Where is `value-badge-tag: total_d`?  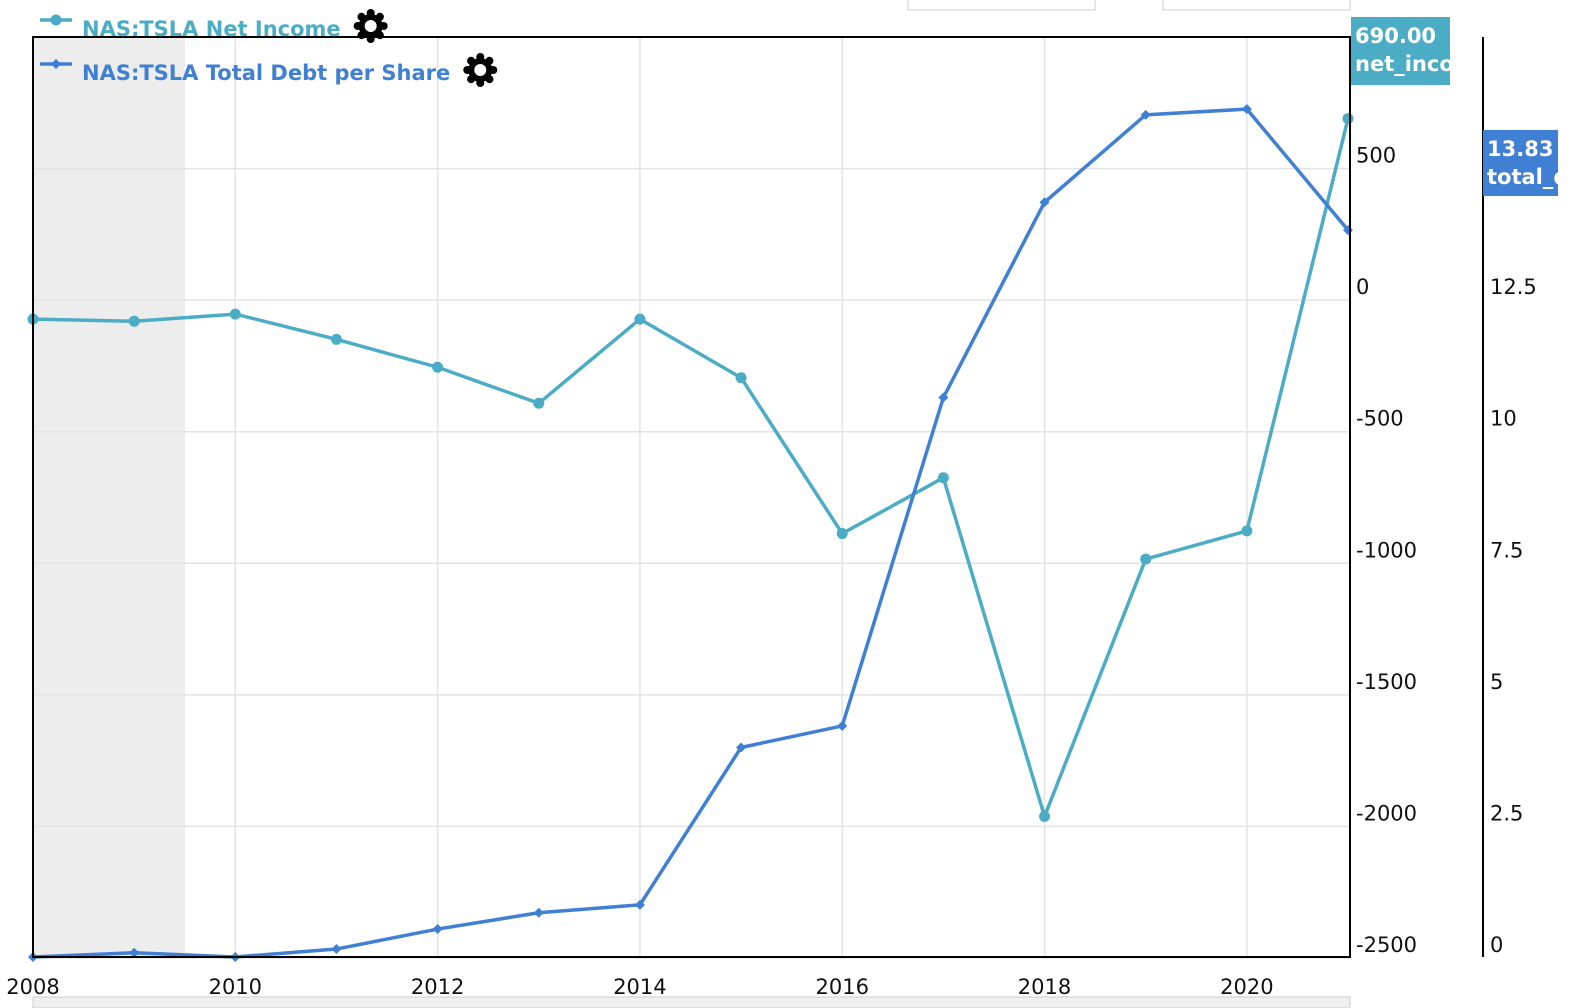 value-badge-tag: total_d is located at coordinates (1527, 177).